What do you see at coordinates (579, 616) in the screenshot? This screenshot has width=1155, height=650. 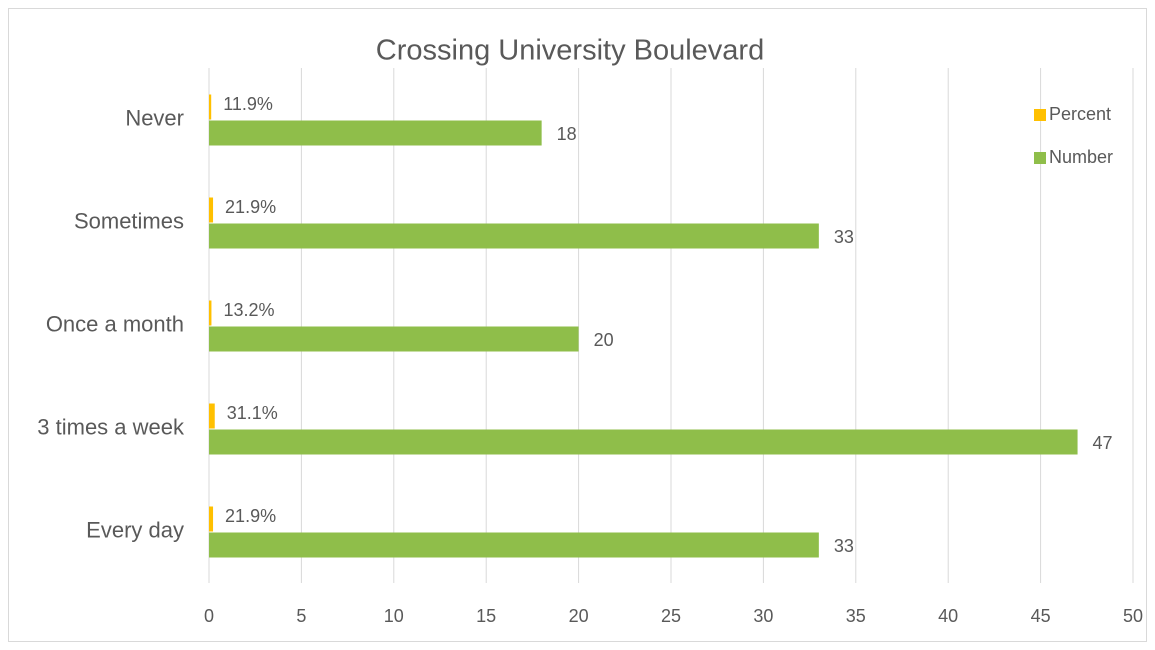 I see `x-tick-label: 20` at bounding box center [579, 616].